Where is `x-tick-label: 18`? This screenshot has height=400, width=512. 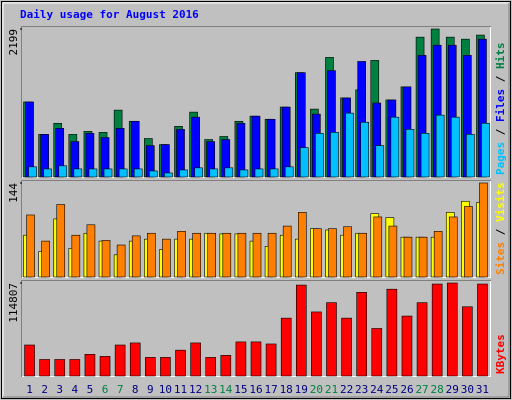 x-tick-label: 18 is located at coordinates (286, 389).